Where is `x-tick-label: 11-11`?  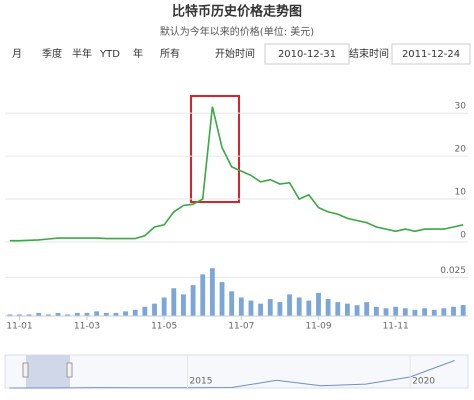
x-tick-label: 11-11 is located at coordinates (396, 327).